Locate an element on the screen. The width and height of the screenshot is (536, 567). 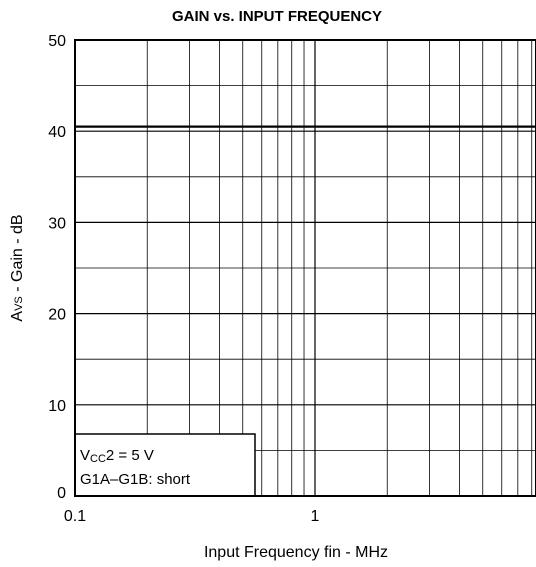
series-line-gain is located at coordinates (305, 126).